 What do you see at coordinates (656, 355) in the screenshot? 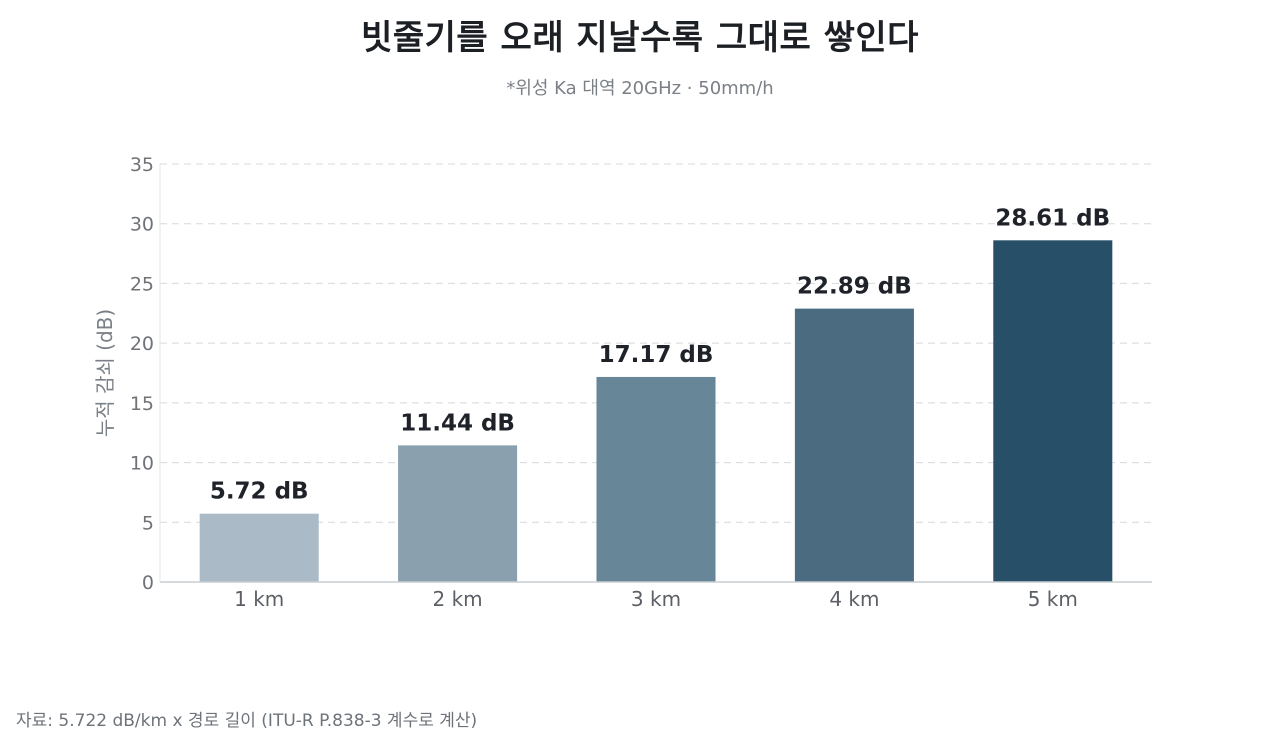
I see `bar-value-label: 17.17 dB` at bounding box center [656, 355].